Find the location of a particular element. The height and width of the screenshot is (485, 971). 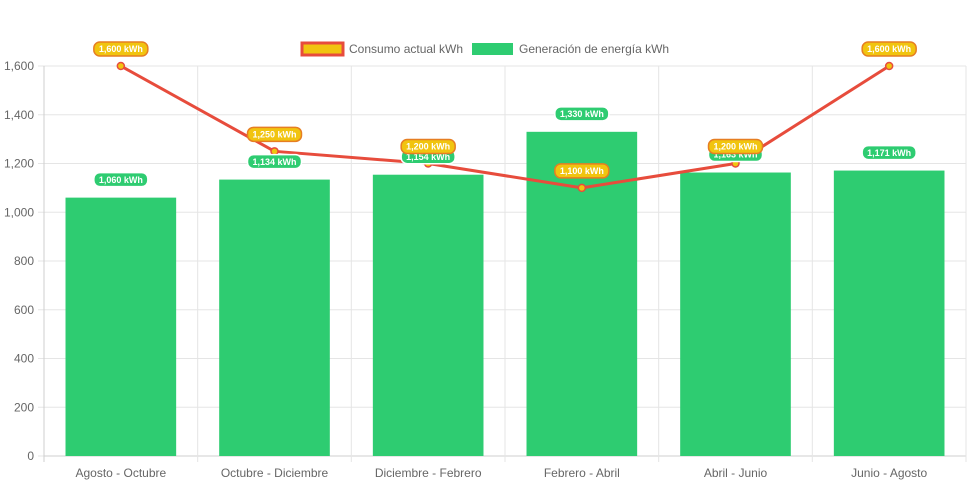

consumption-value-label: 1,250 kWh is located at coordinates (274, 134).